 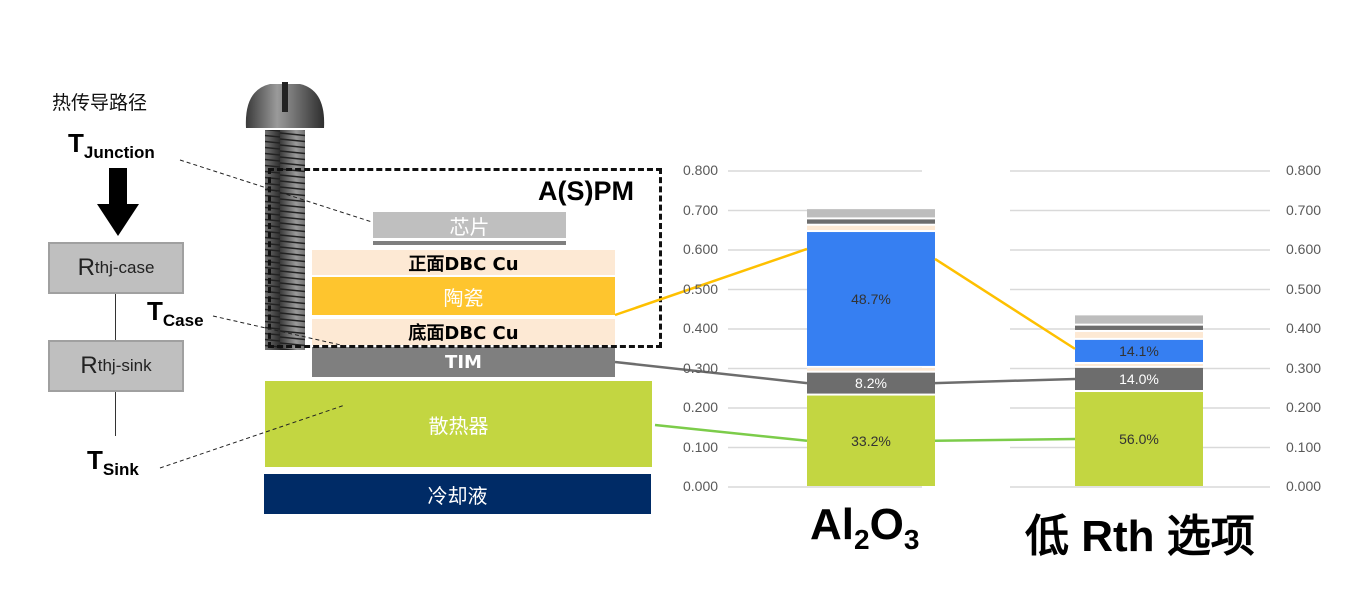 What do you see at coordinates (124, 365) in the screenshot?
I see `r-sink-sub: thj-sink` at bounding box center [124, 365].